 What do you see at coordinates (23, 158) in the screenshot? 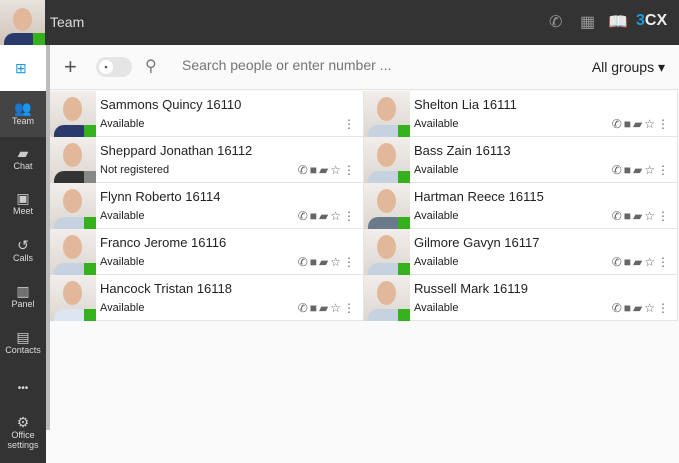
I see `nav-chat: ▰ Chat` at bounding box center [23, 158].